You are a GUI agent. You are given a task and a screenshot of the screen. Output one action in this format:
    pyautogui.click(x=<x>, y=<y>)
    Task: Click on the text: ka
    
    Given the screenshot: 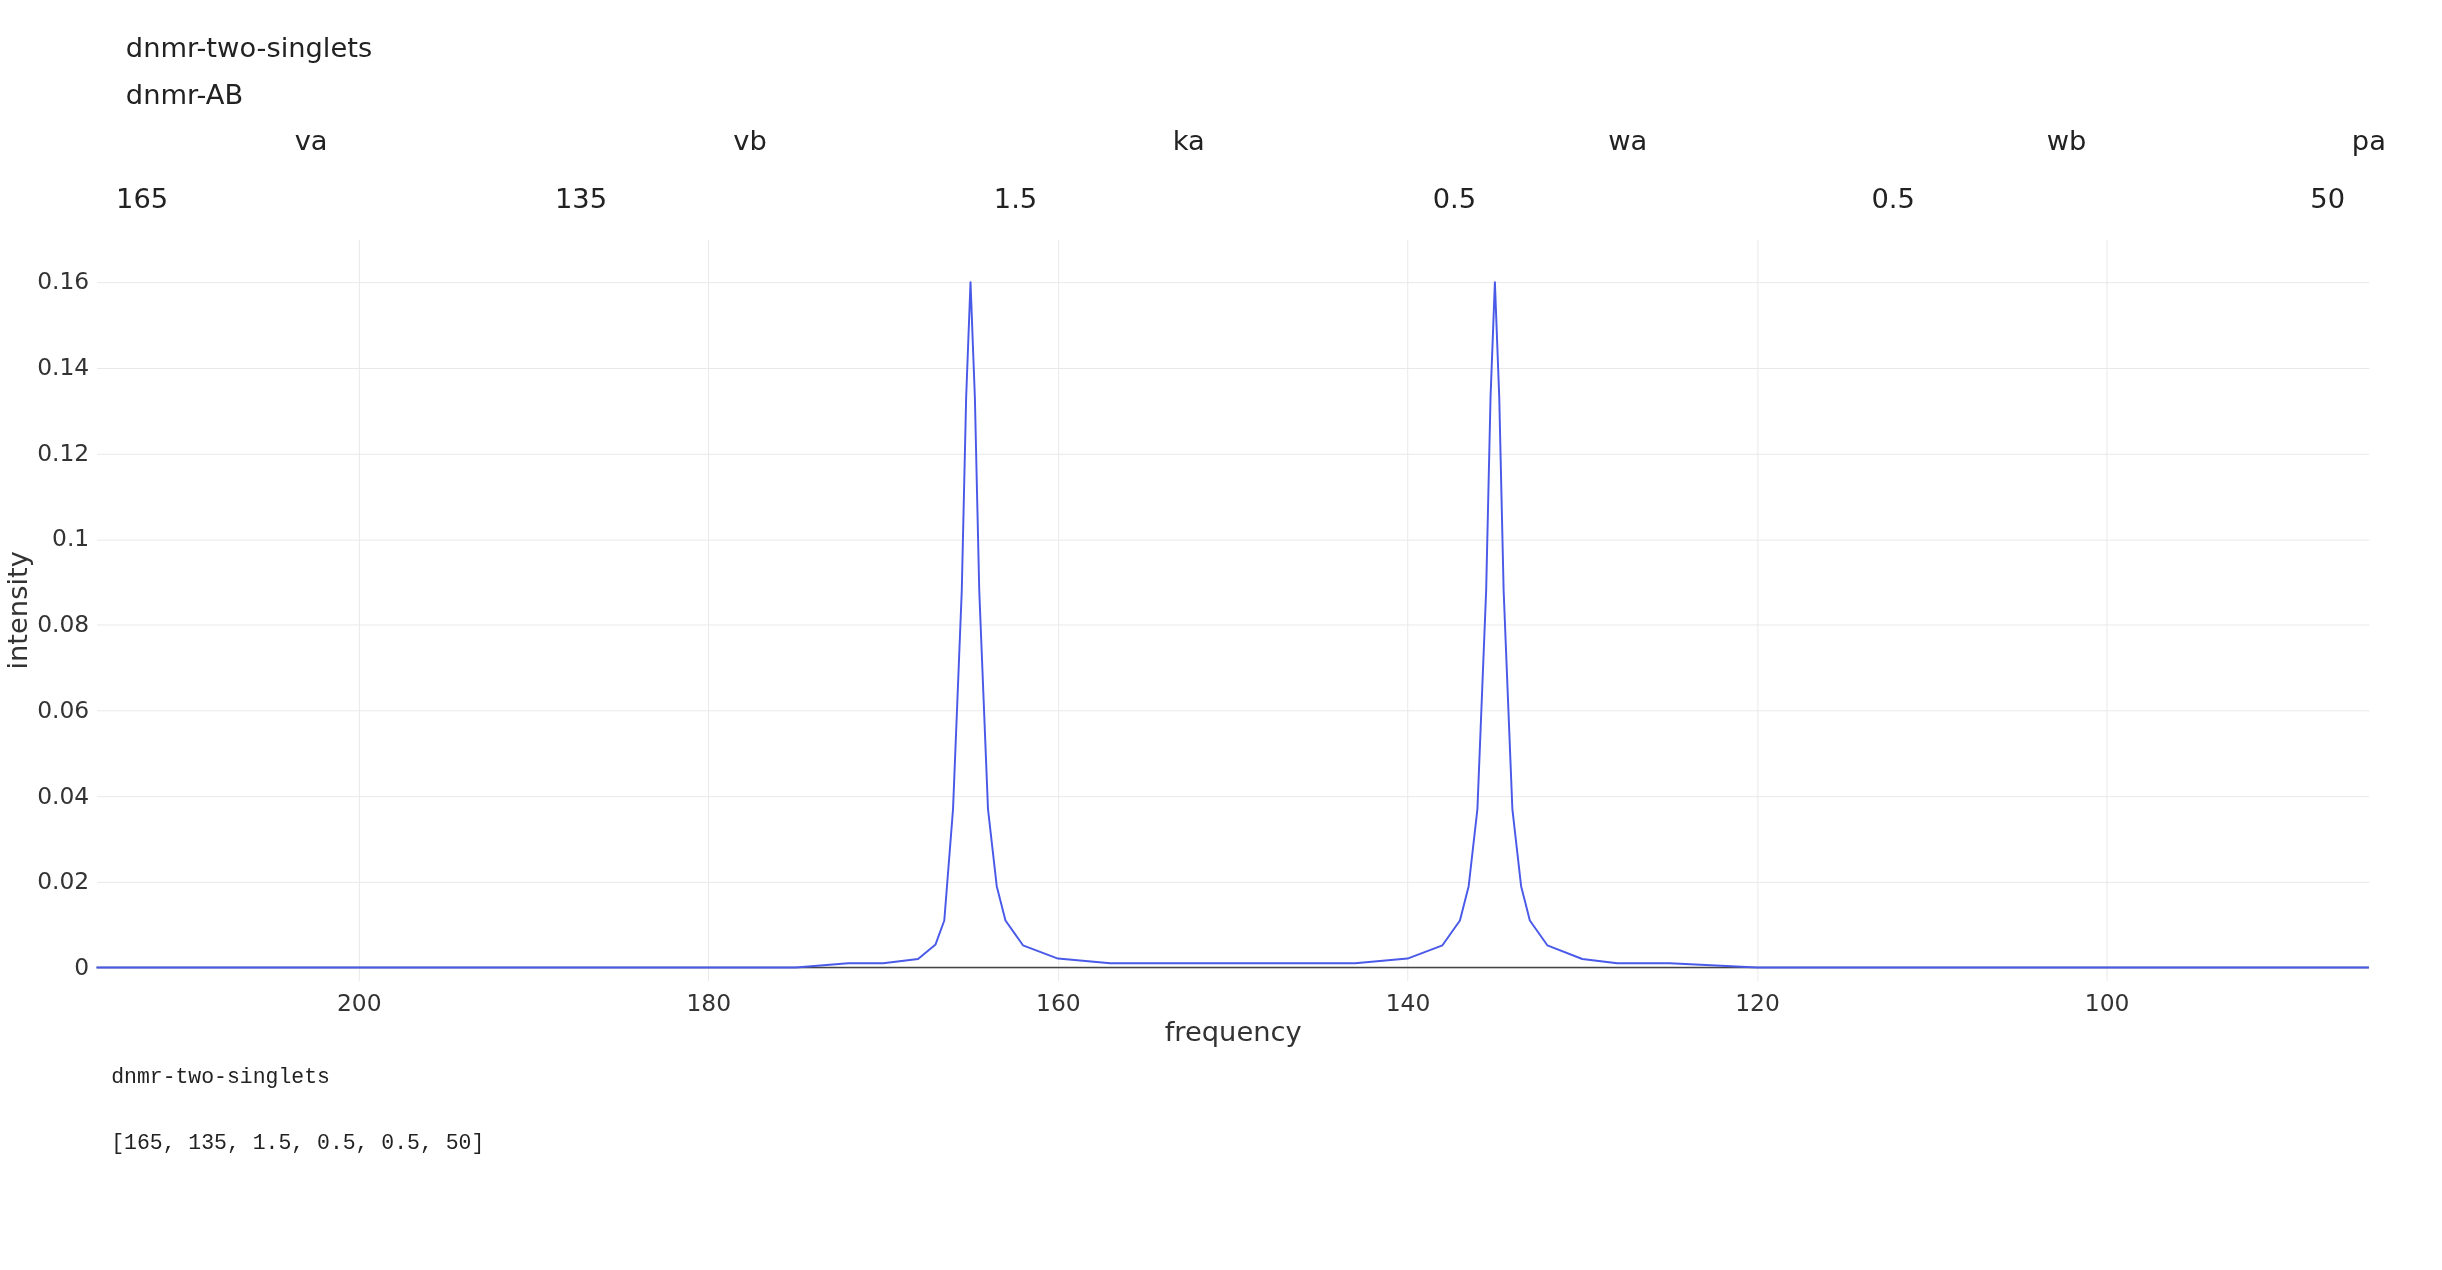 What is the action you would take?
    pyautogui.click(x=1188, y=140)
    